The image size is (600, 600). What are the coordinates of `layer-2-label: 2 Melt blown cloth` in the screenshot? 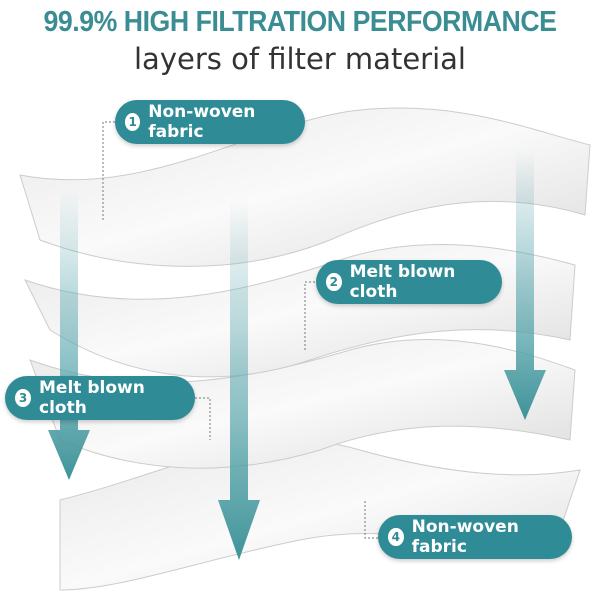 It's located at (409, 282).